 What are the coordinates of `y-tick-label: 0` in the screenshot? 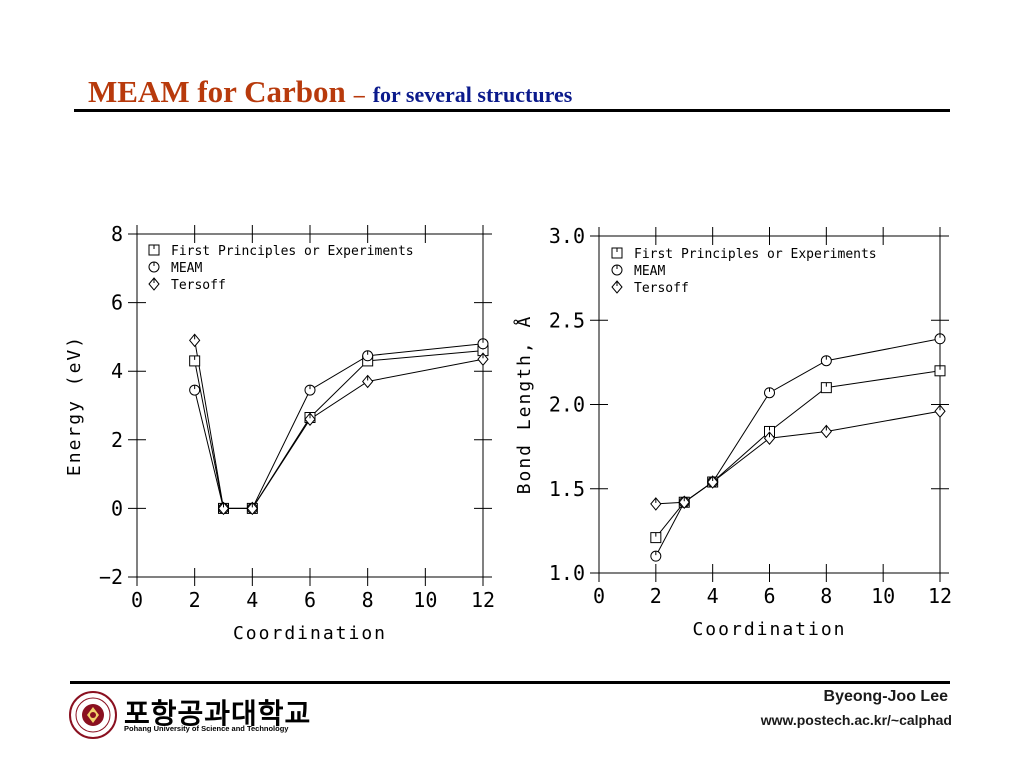 It's located at (117, 508).